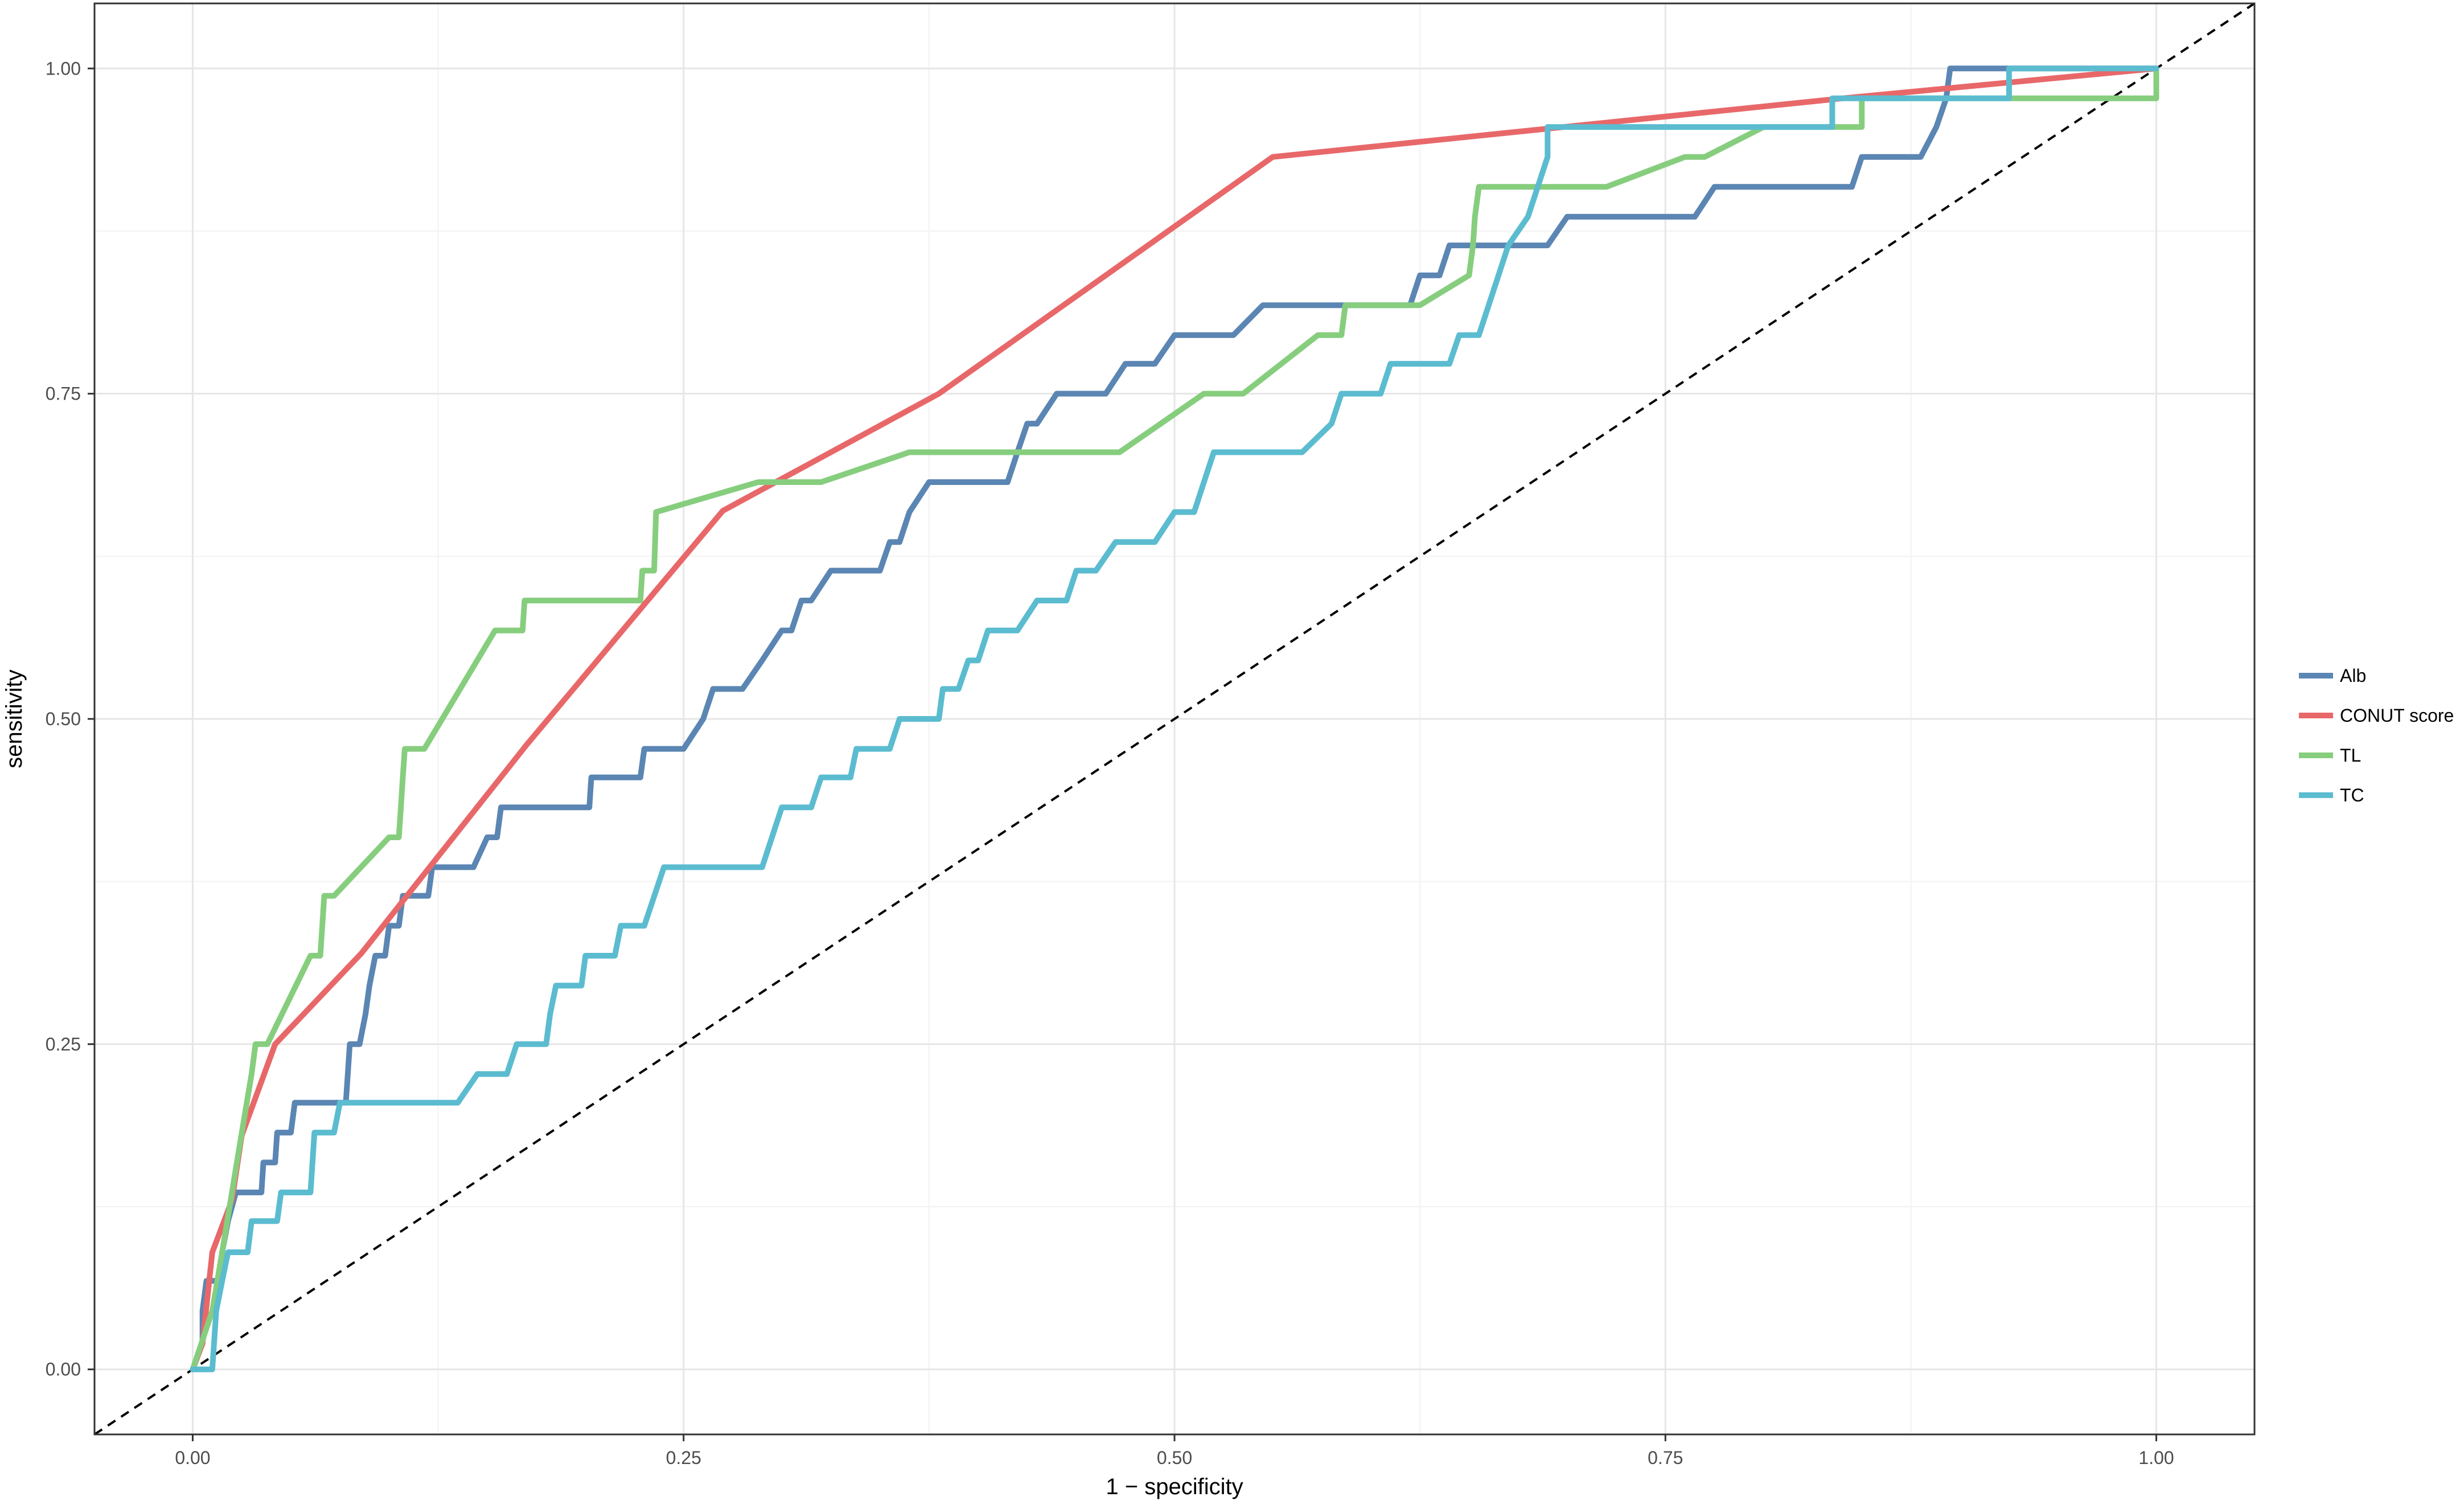 Image resolution: width=2464 pixels, height=1505 pixels. I want to click on legend: Alb CONUT score TL TC, so click(2376, 735).